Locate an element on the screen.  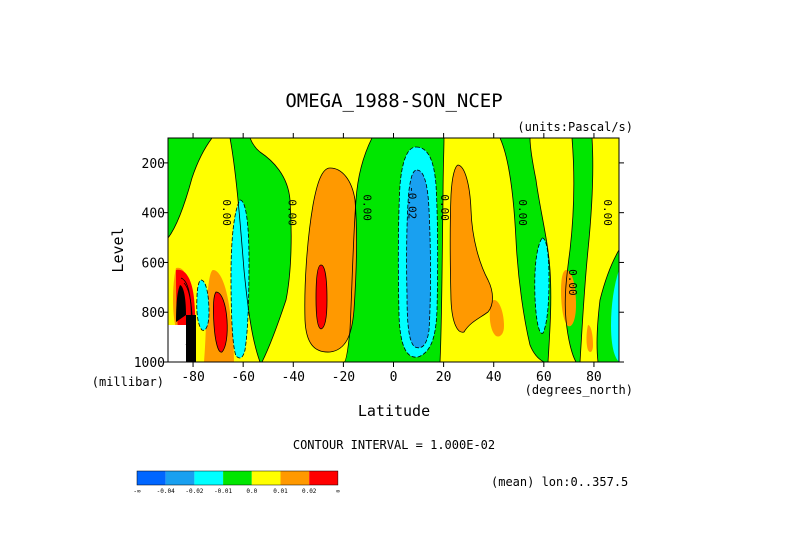
y-tick-label: 600 is located at coordinates (153, 263).